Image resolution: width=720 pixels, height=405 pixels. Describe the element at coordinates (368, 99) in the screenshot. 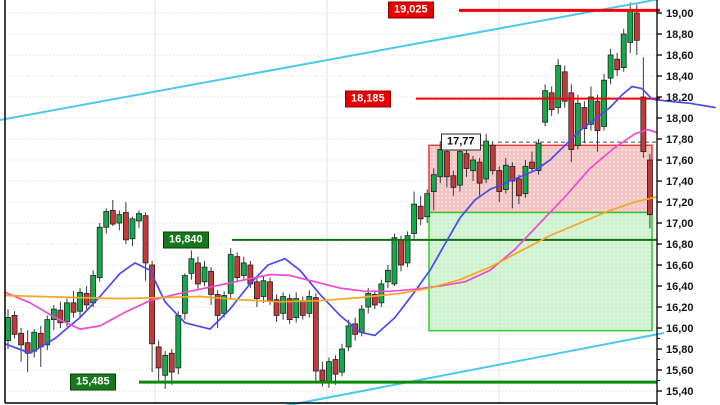

I see `resistance-18185-label: 18,185` at that location.